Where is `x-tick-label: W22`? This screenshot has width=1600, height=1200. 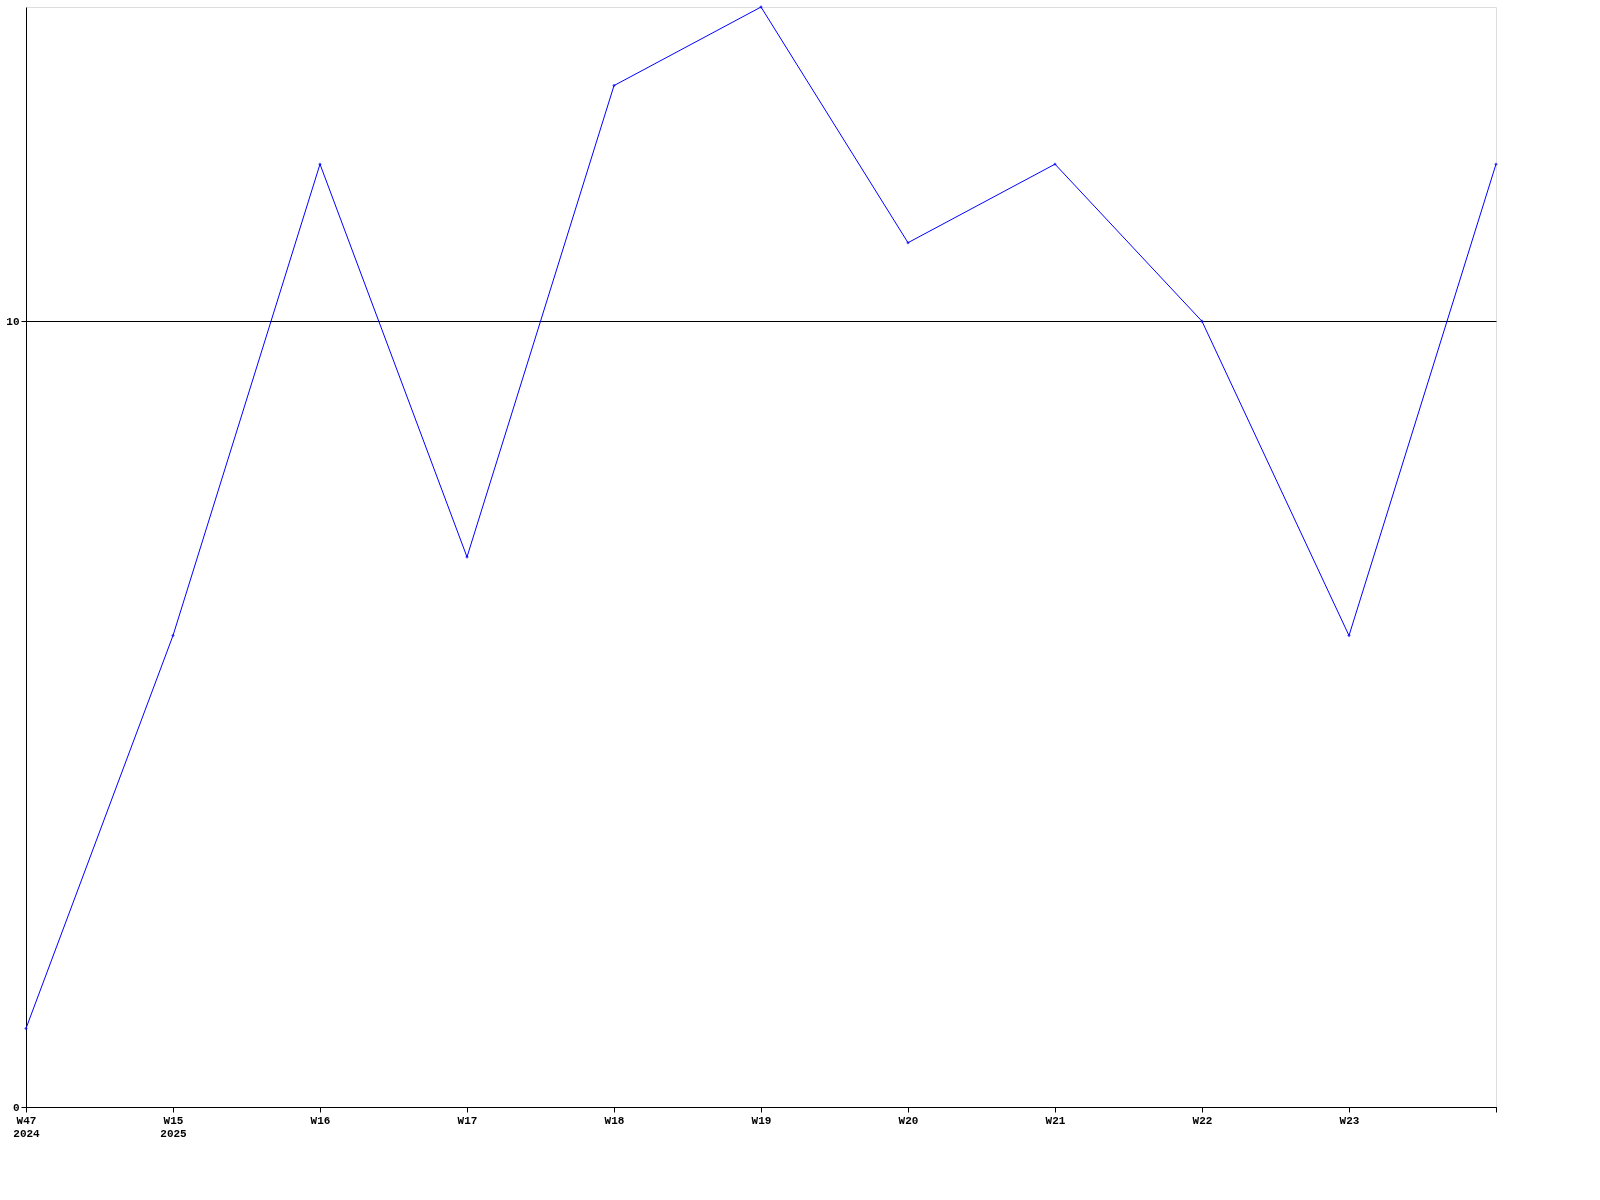 x-tick-label: W22 is located at coordinates (1202, 1120).